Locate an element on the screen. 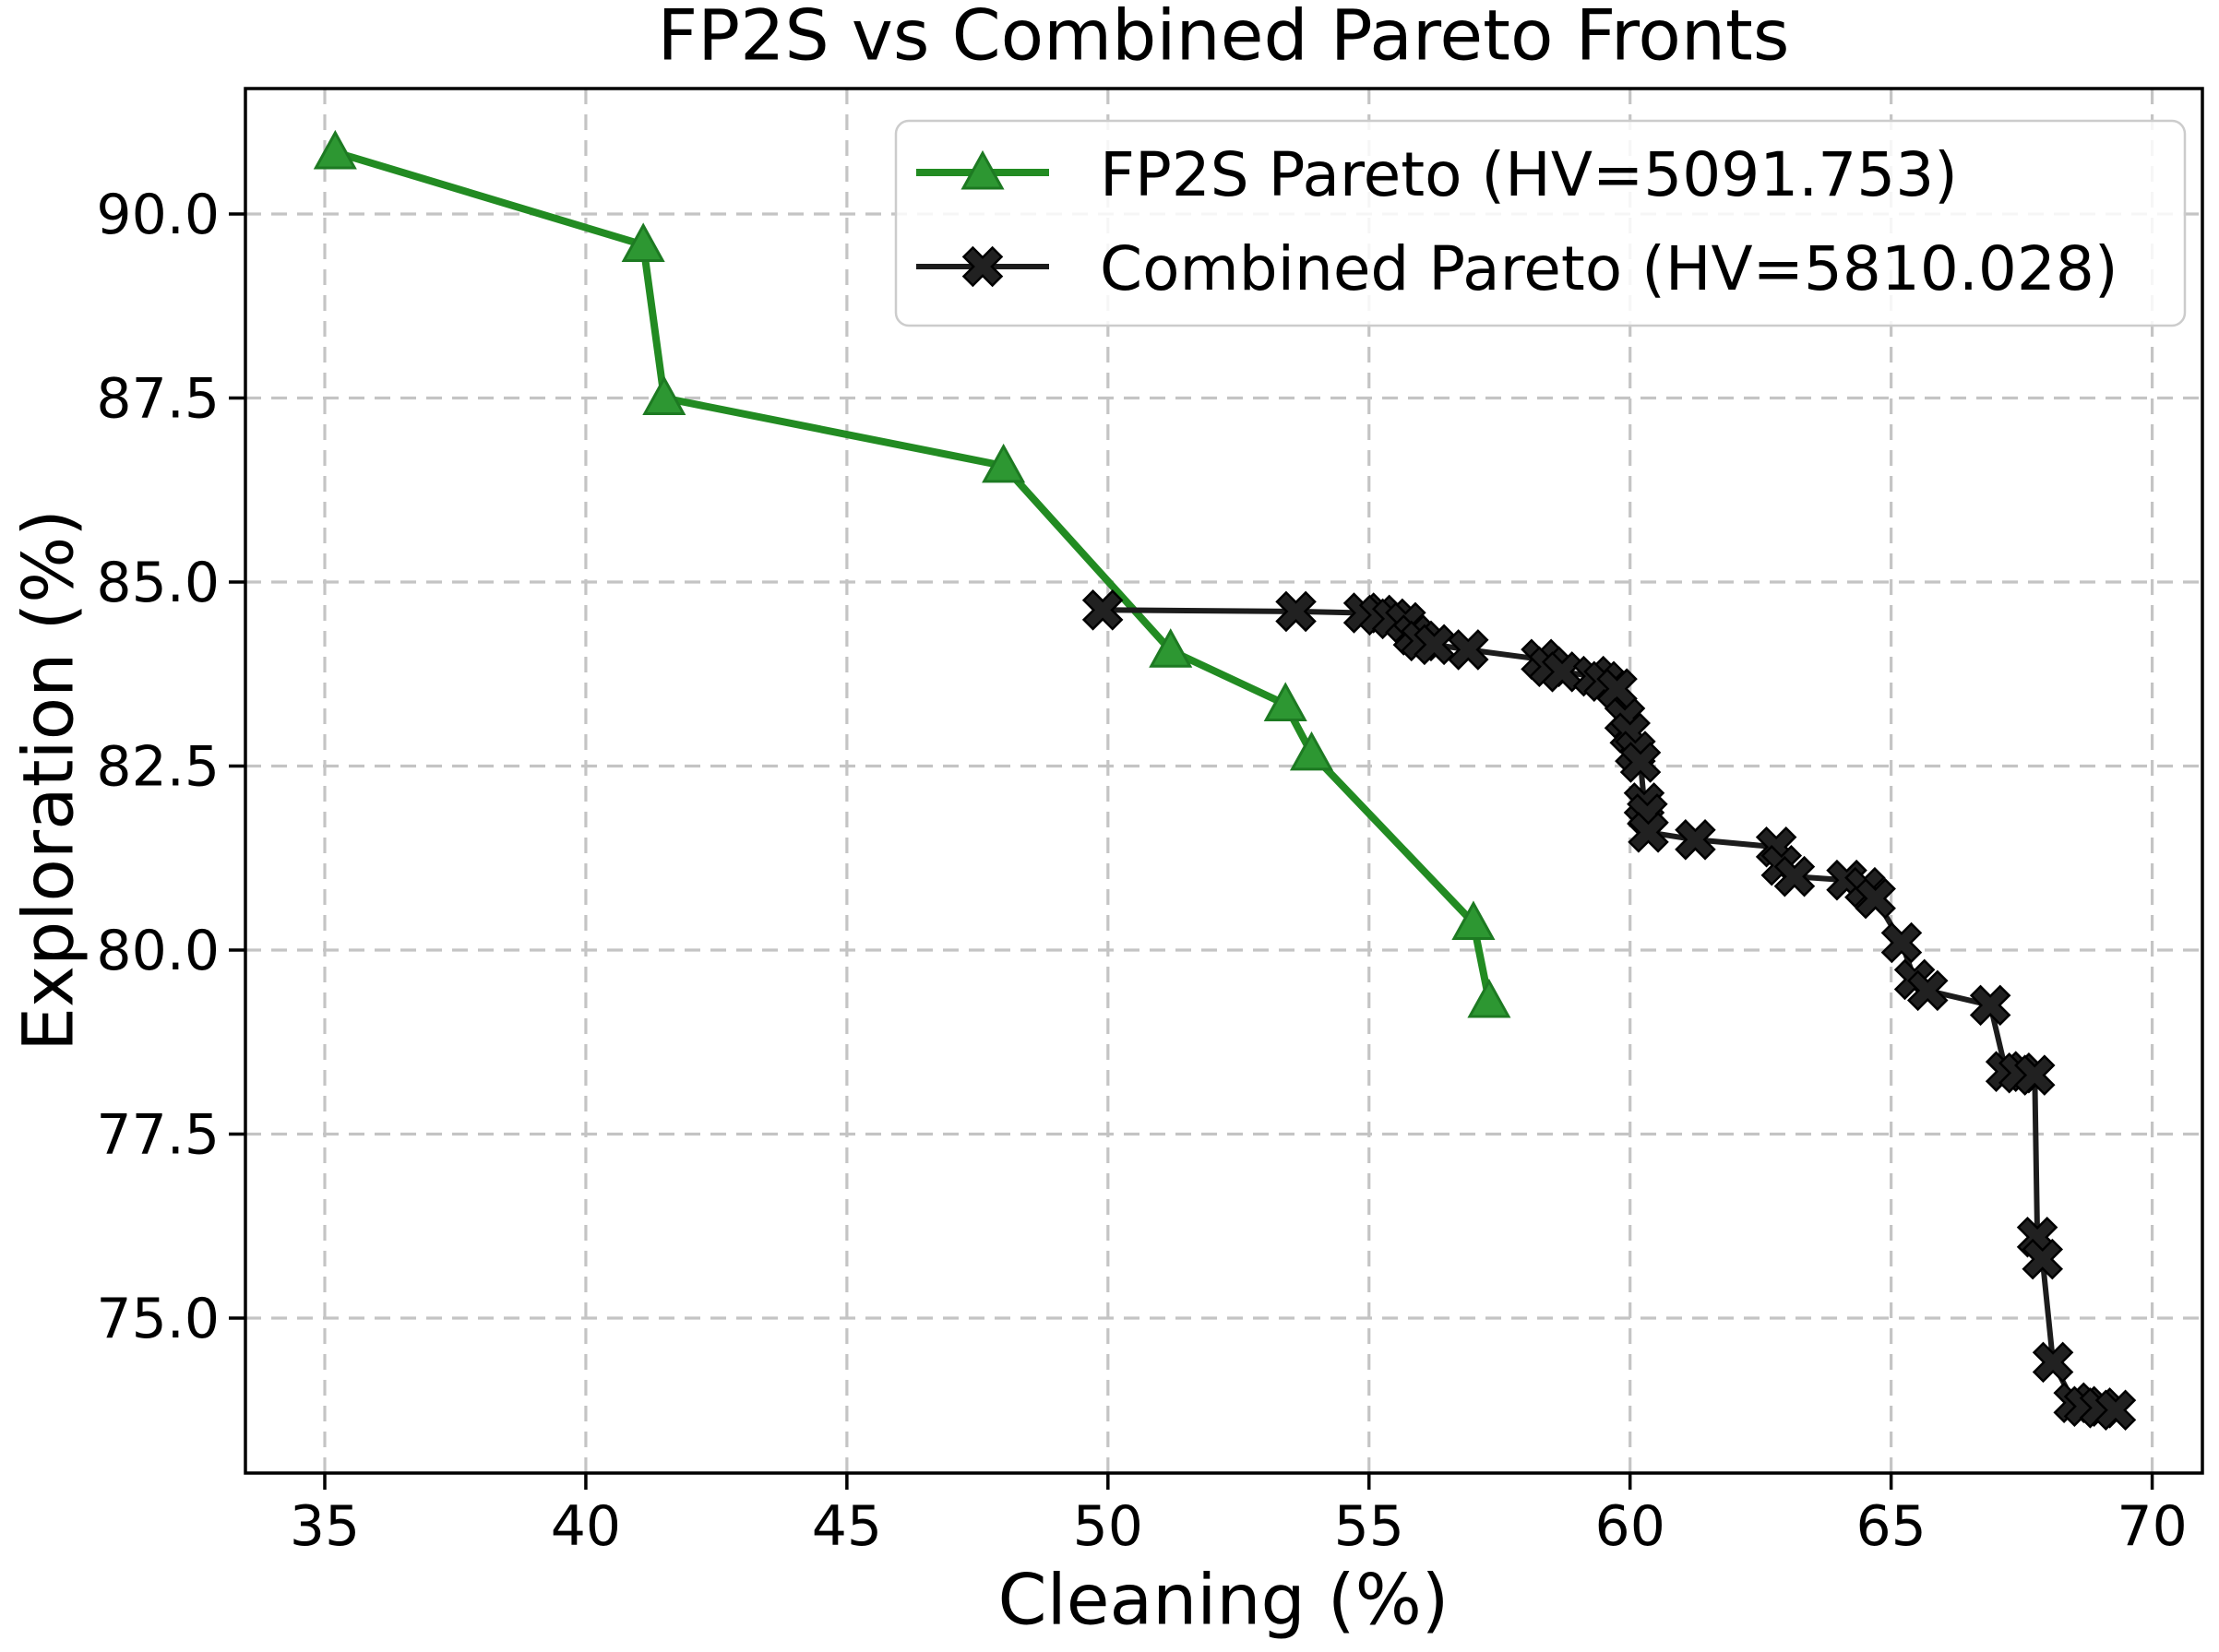  legend-box is located at coordinates (1540, 223).